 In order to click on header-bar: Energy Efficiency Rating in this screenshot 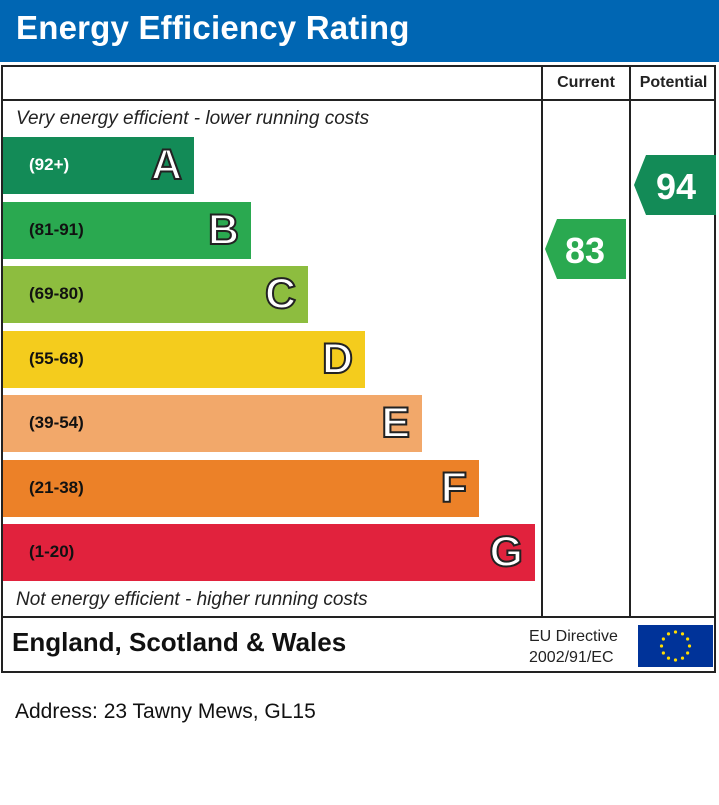, I will do `click(359, 31)`.